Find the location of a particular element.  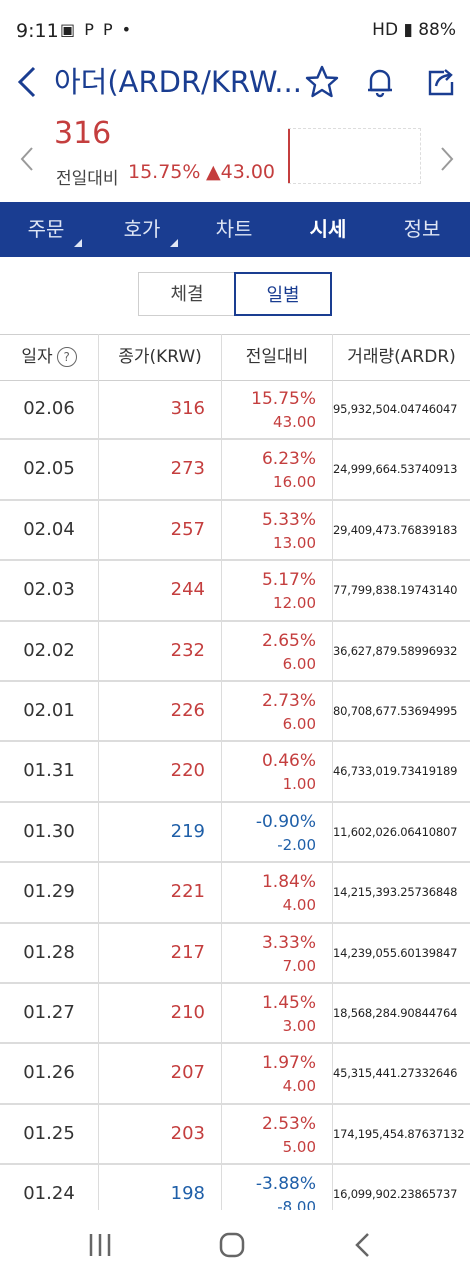

tab-orderbook: 호가 is located at coordinates (144, 229).